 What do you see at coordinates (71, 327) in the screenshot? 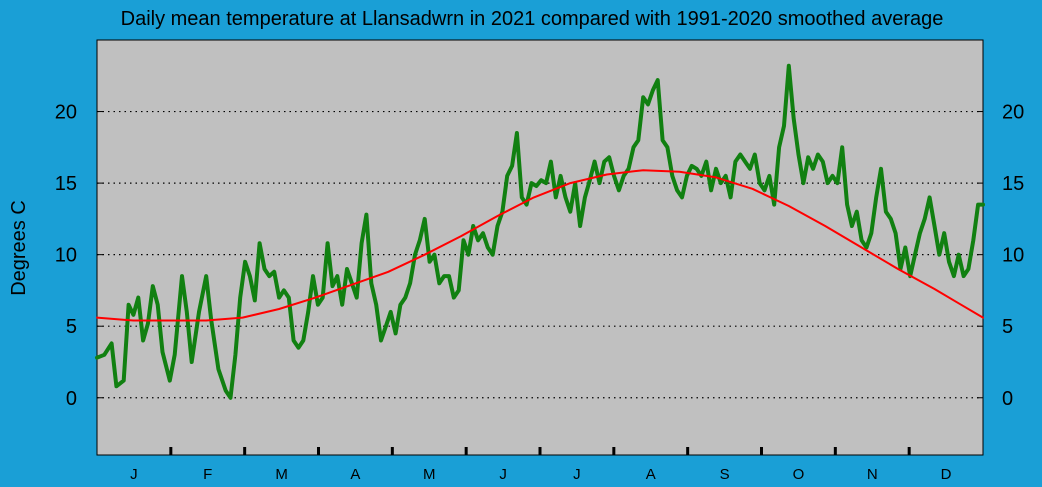
I see `y-tick-label-left: 5` at bounding box center [71, 327].